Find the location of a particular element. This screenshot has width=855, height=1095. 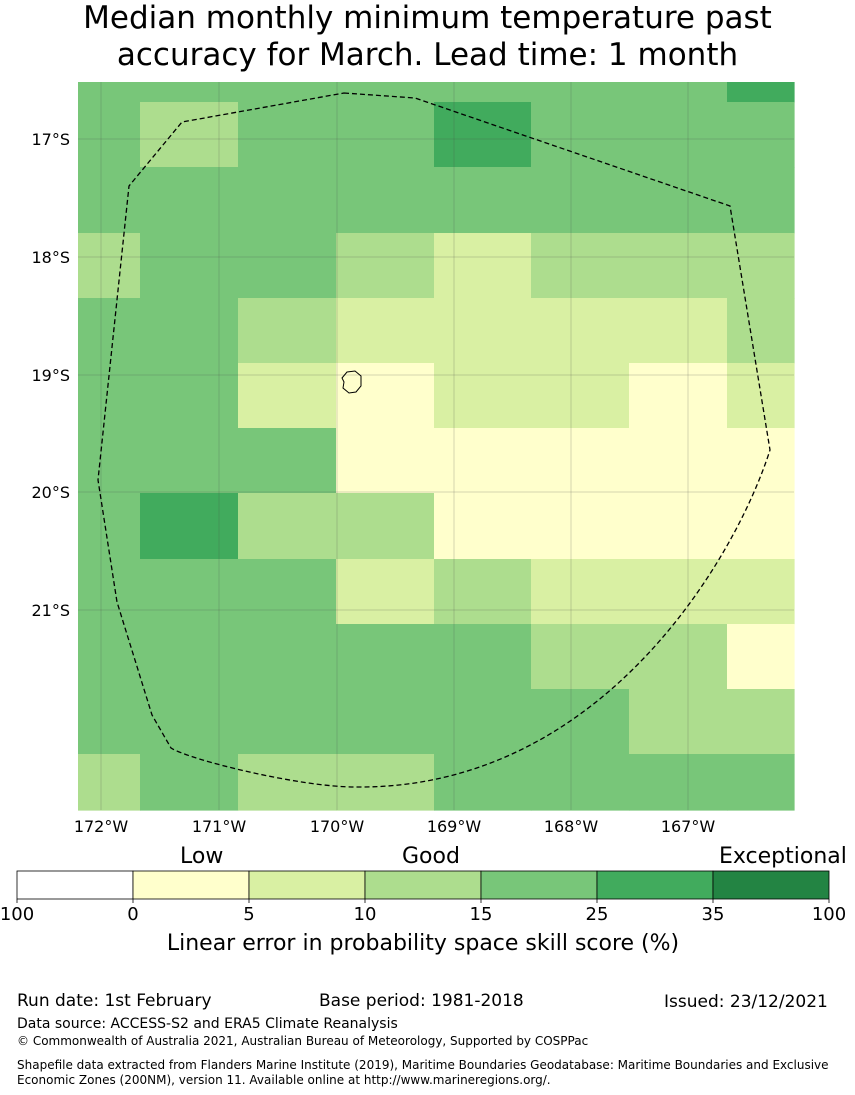

latitude-label: 18°S is located at coordinates (50, 257).